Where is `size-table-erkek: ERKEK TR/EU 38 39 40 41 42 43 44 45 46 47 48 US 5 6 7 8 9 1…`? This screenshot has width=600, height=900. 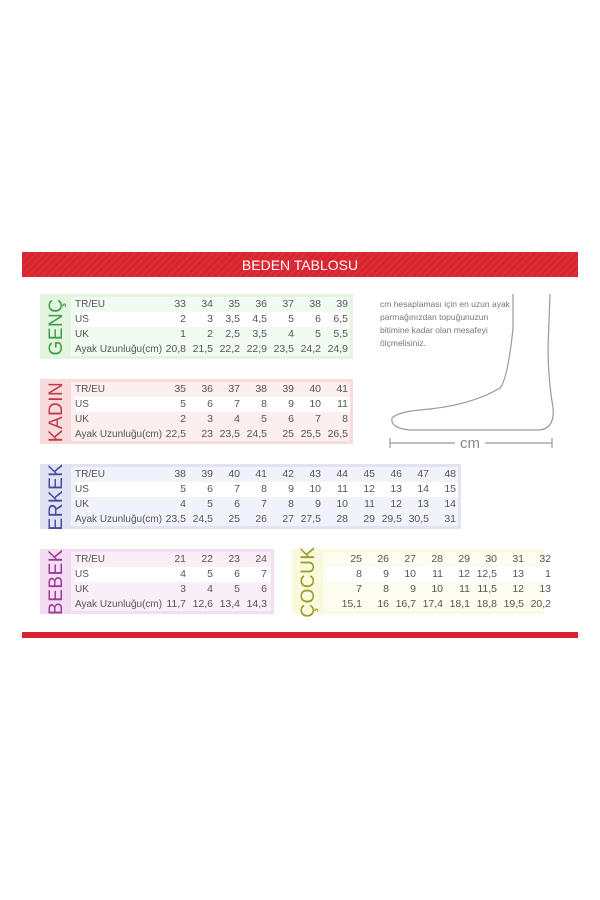
size-table-erkek: ERKEK TR/EU 38 39 40 41 42 43 44 45 46 47 48 US 5 6 7 8 9 1… is located at coordinates (250, 496).